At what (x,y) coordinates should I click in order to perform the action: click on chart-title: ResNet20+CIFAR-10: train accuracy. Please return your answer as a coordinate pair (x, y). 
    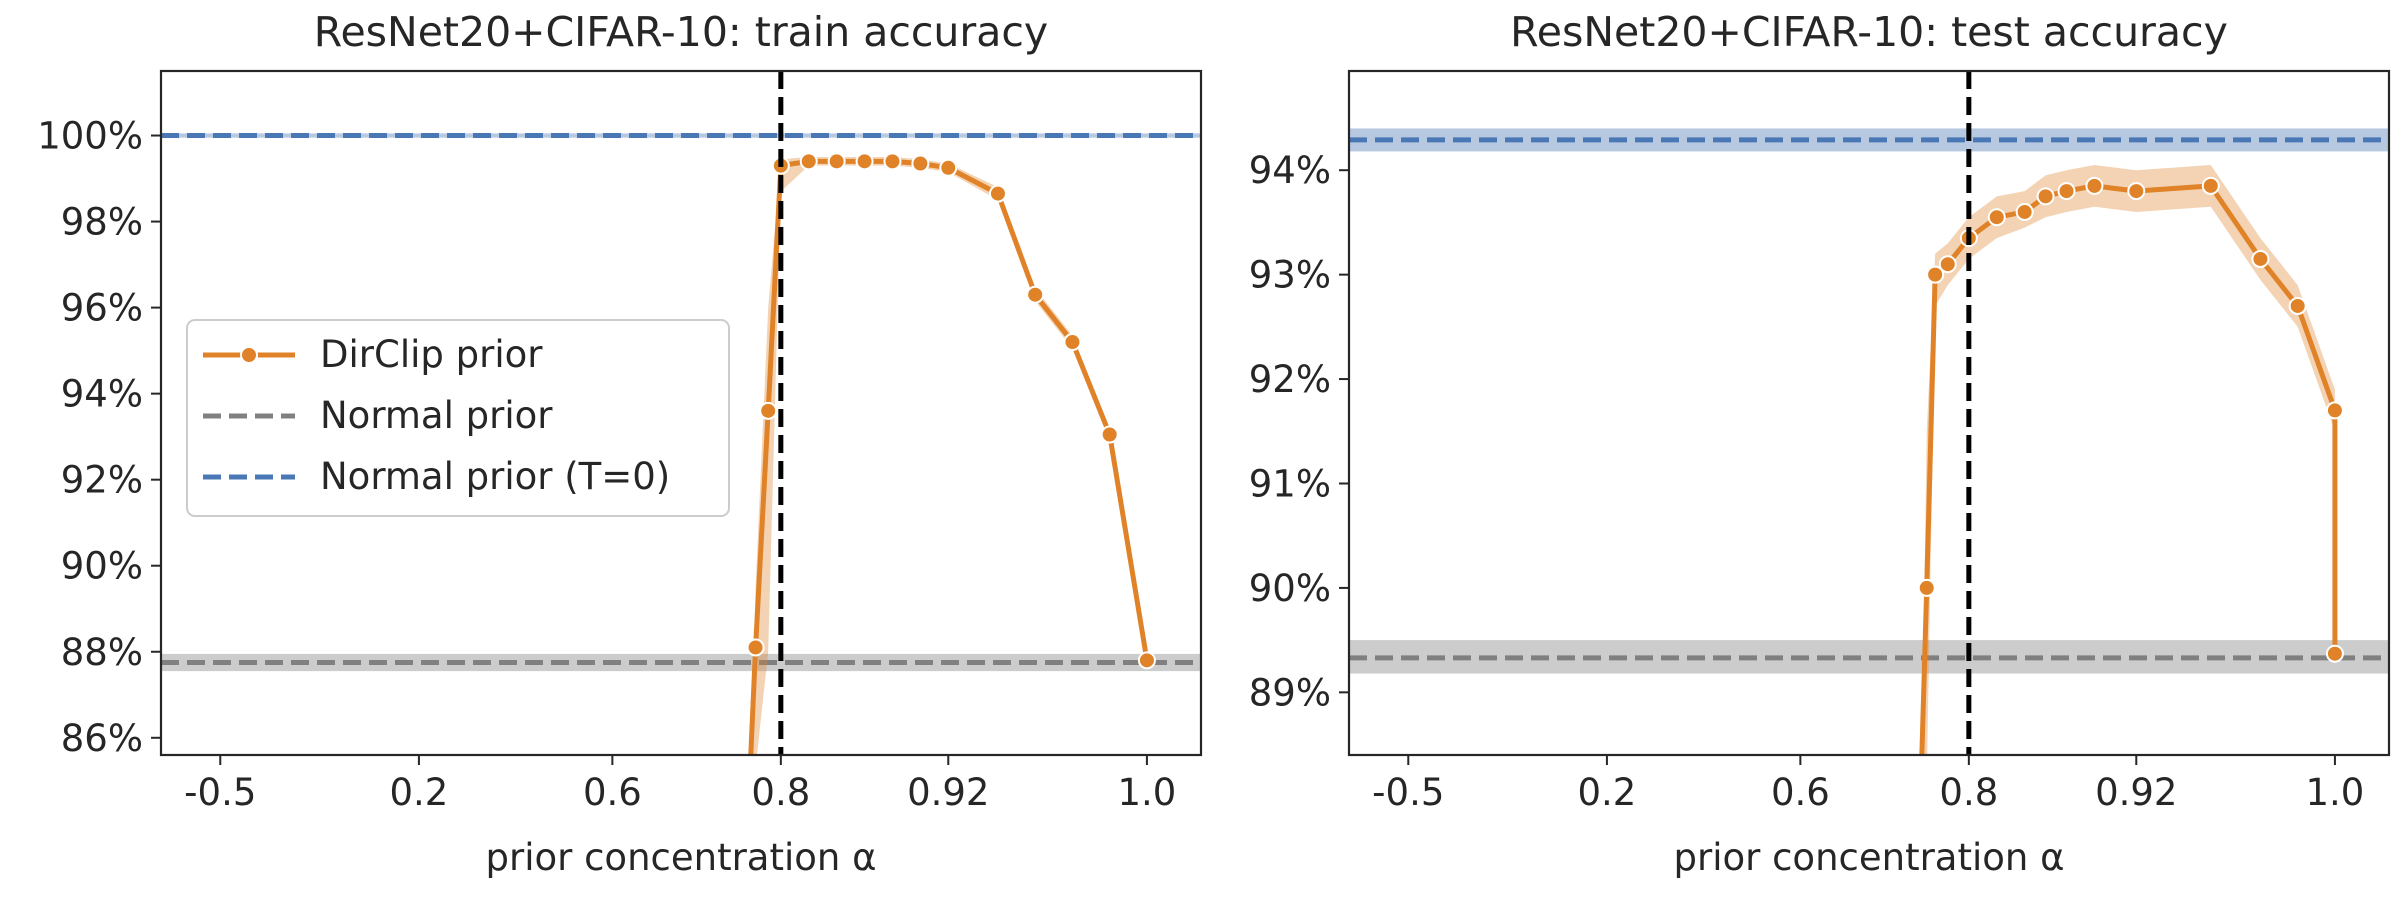
    Looking at the image, I should click on (681, 32).